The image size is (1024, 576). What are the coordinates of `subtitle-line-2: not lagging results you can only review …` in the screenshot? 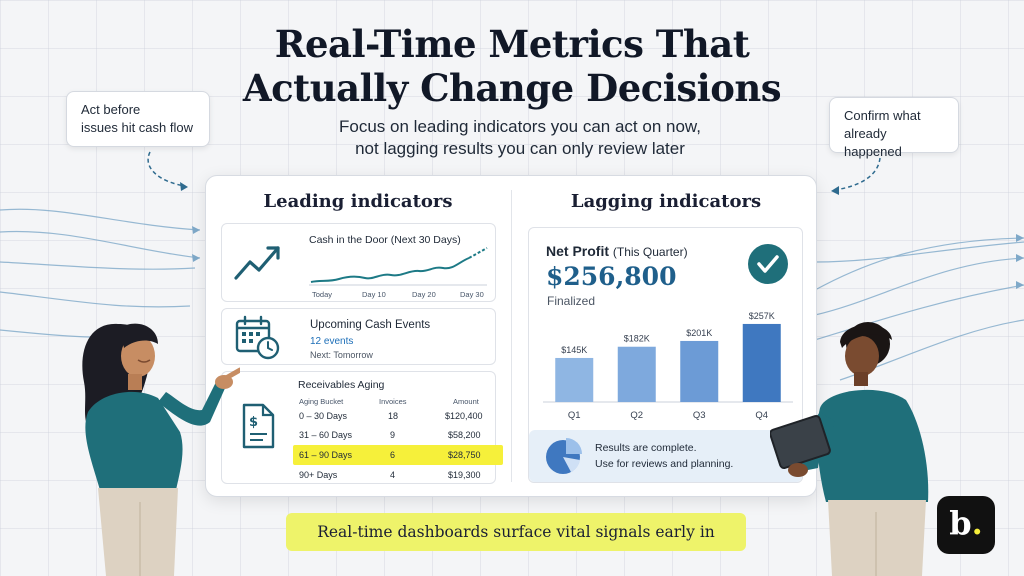 It's located at (520, 148).